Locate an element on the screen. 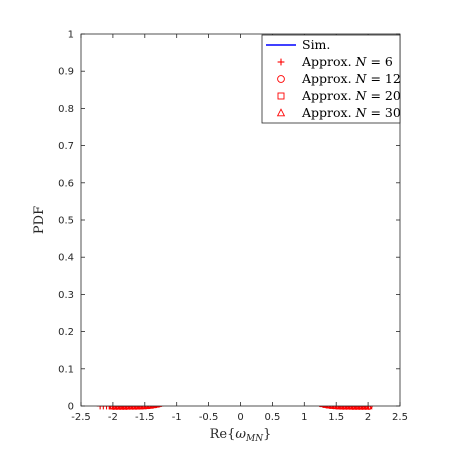 The width and height of the screenshot is (457, 457). y-tick-label: 0 is located at coordinates (71, 407).